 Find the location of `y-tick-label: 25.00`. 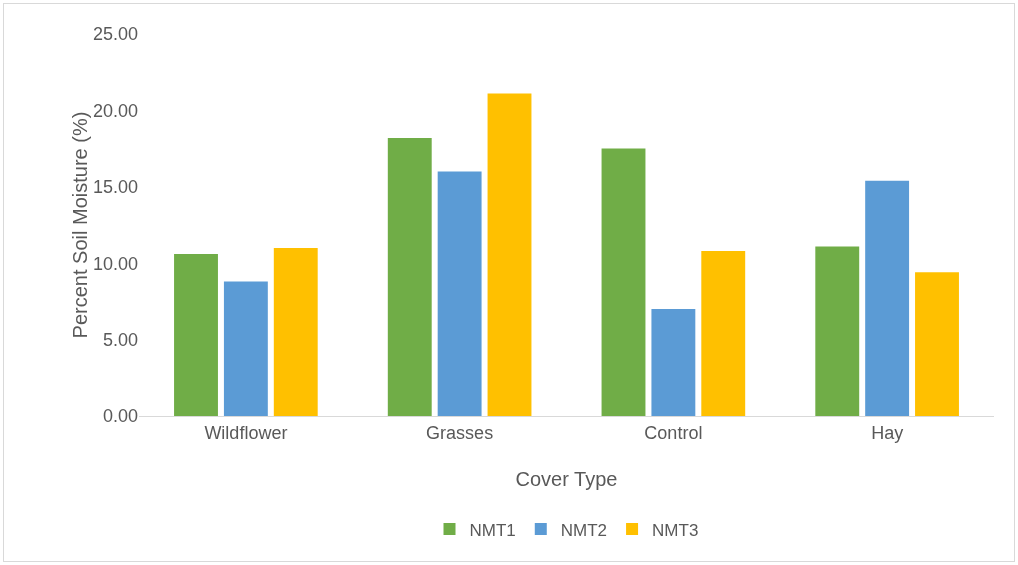

y-tick-label: 25.00 is located at coordinates (115, 34).